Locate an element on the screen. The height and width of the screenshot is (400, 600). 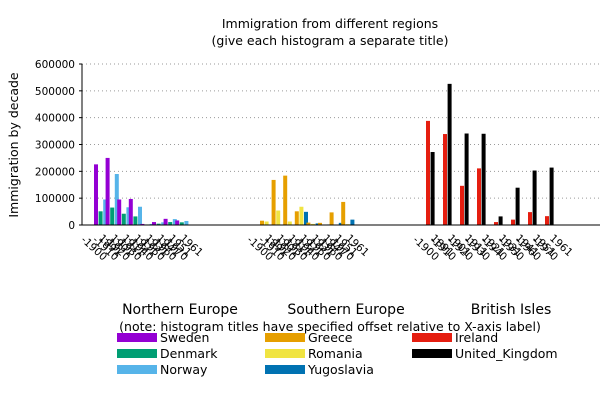
y-tick-label: 600000 is located at coordinates (55, 65).